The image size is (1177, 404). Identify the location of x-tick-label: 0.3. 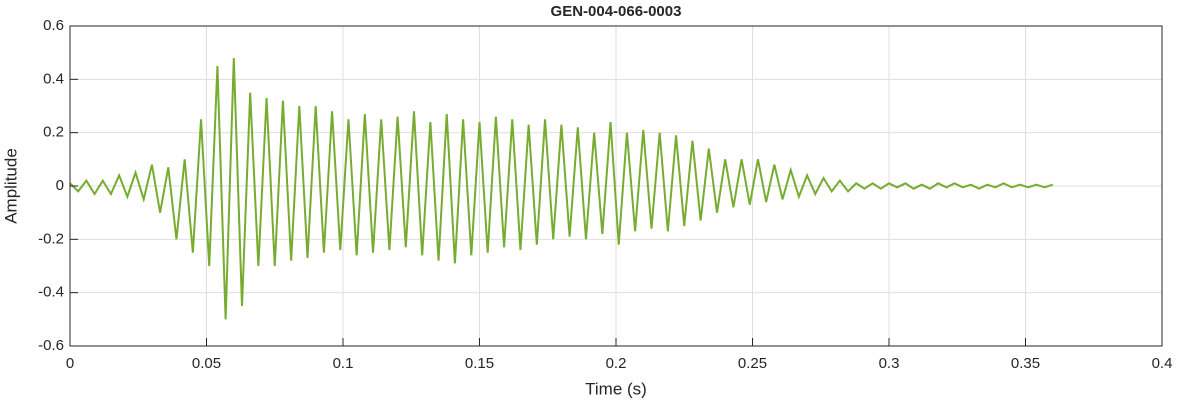
(889, 363).